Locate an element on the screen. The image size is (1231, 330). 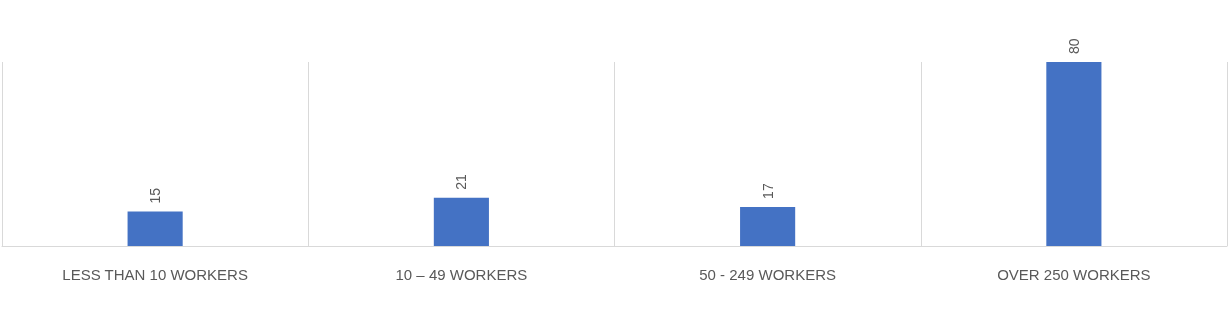
x-tick-label: LESS THAN 10 WORKERS is located at coordinates (155, 274).